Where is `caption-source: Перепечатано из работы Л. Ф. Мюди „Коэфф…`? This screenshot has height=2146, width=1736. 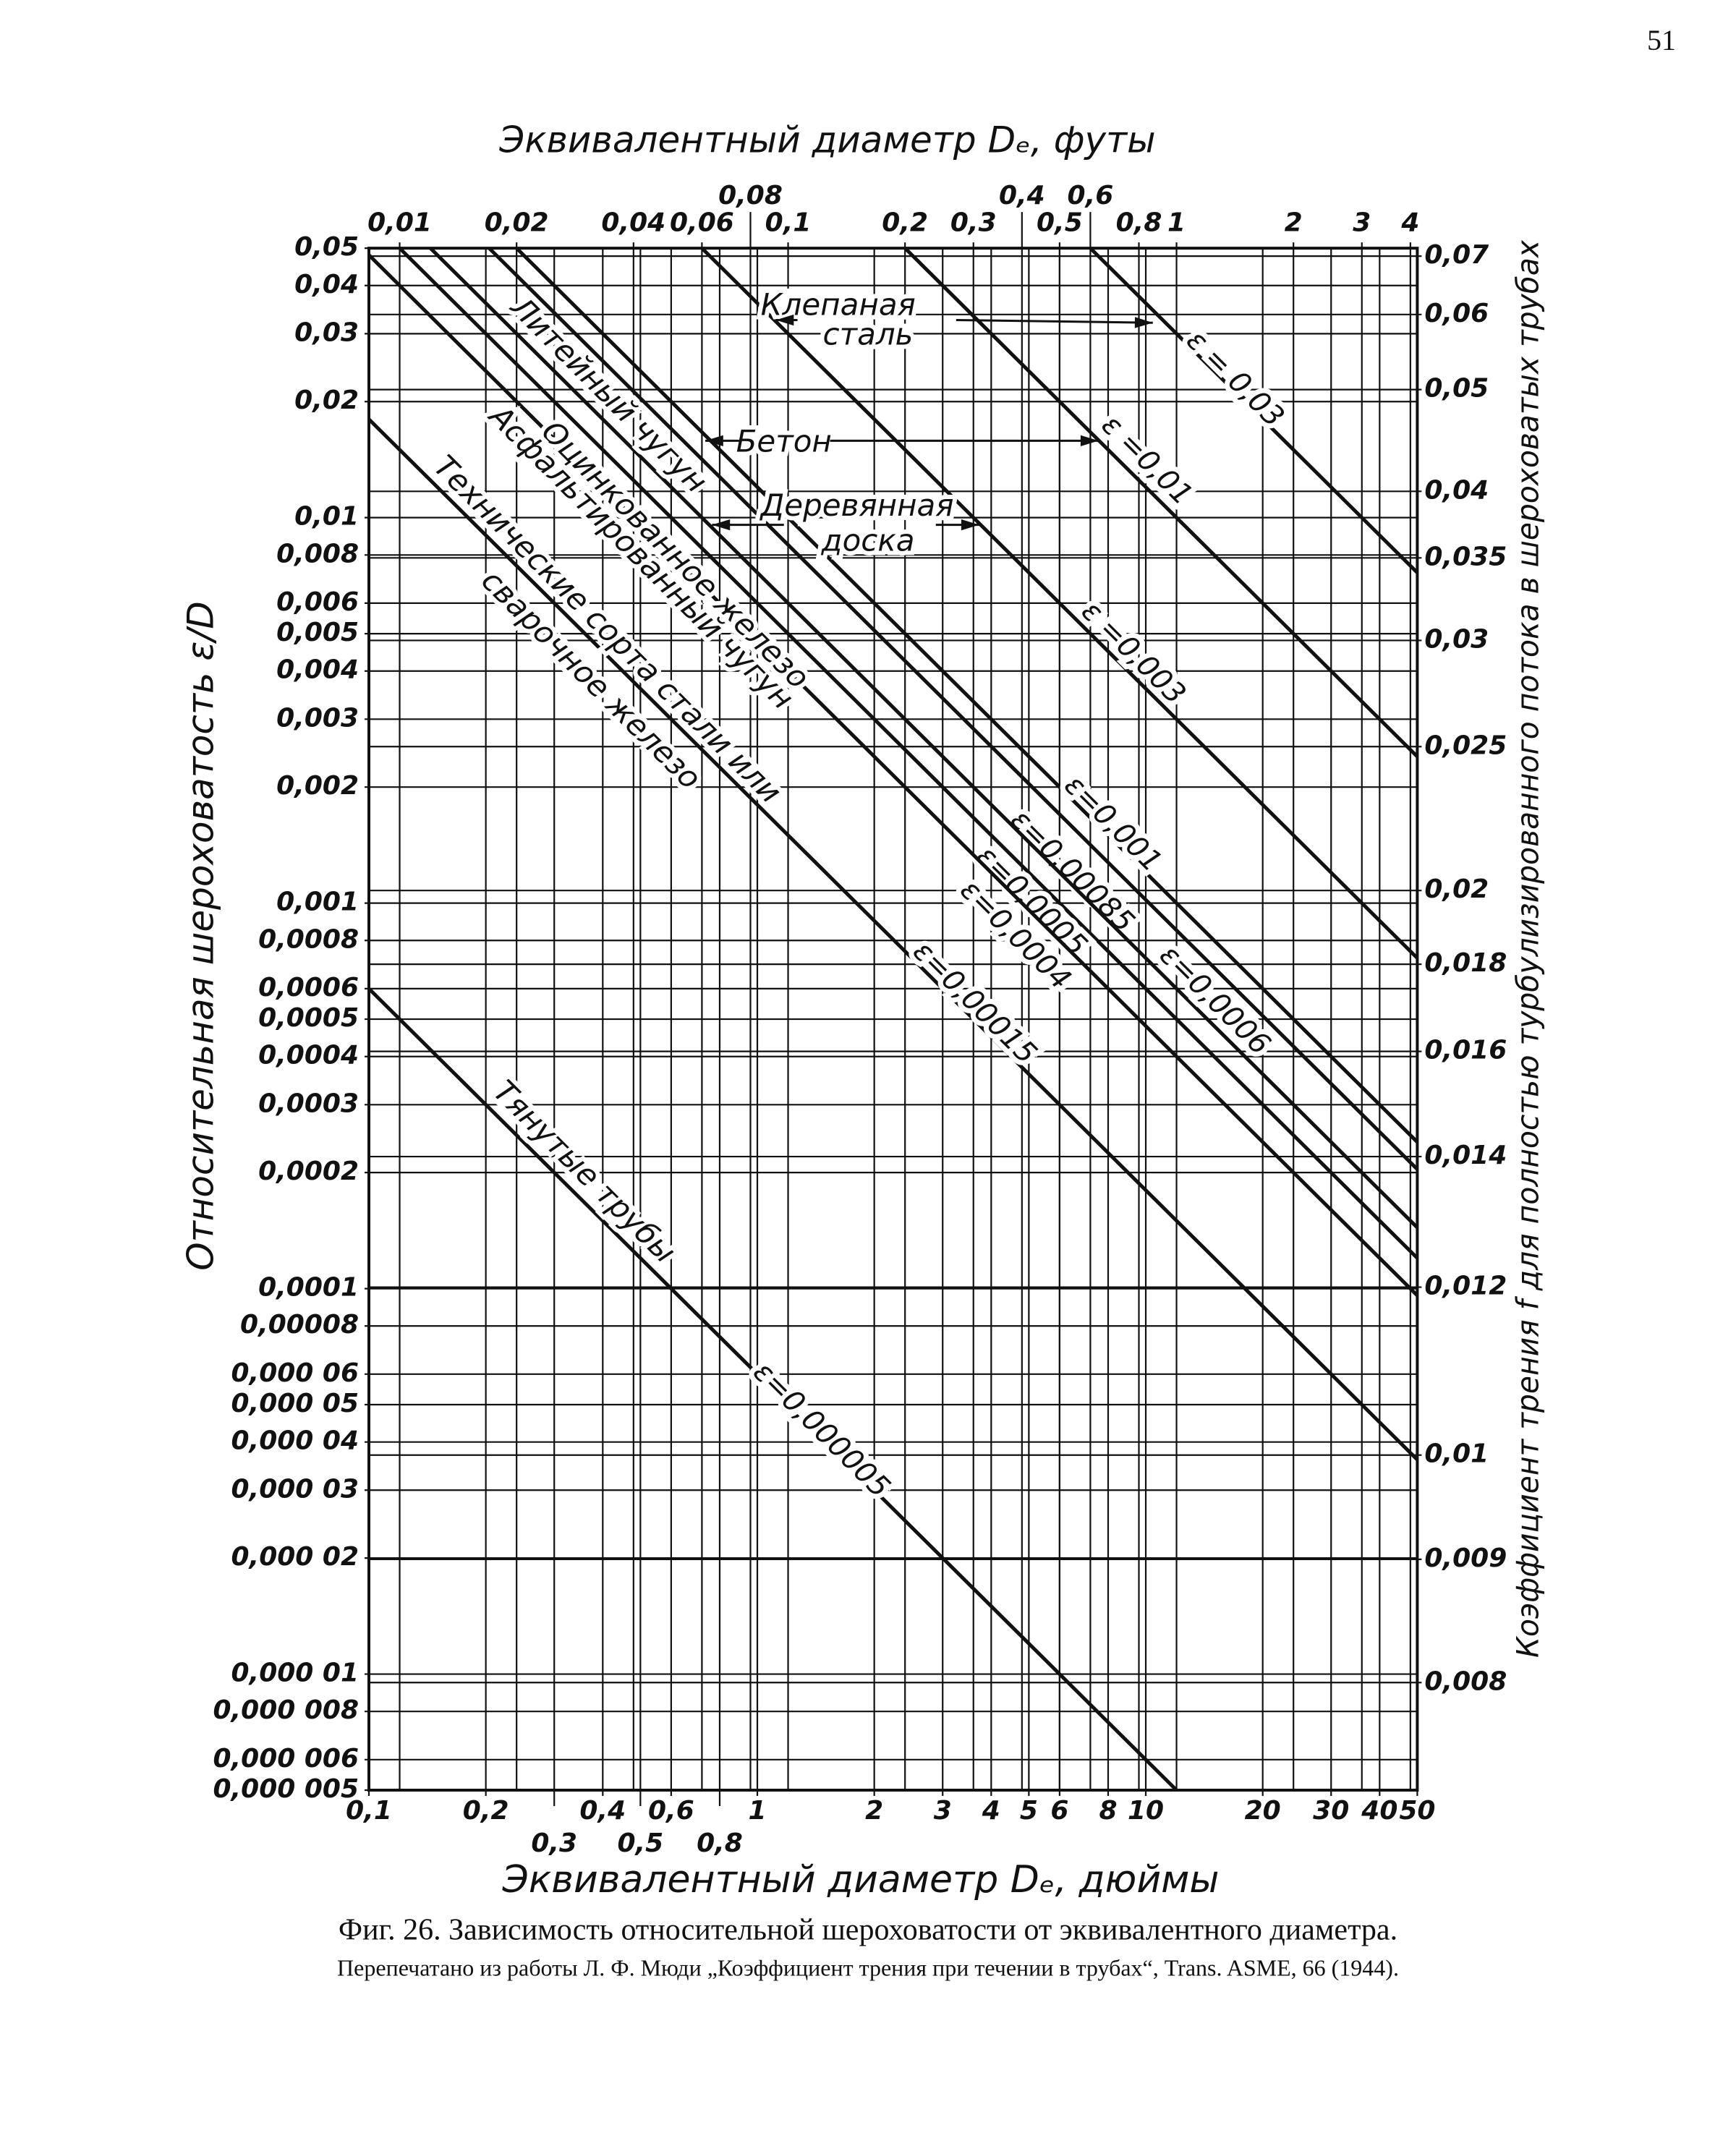 caption-source: Перепечатано из работы Л. Ф. Мюди „Коэфф… is located at coordinates (868, 1967).